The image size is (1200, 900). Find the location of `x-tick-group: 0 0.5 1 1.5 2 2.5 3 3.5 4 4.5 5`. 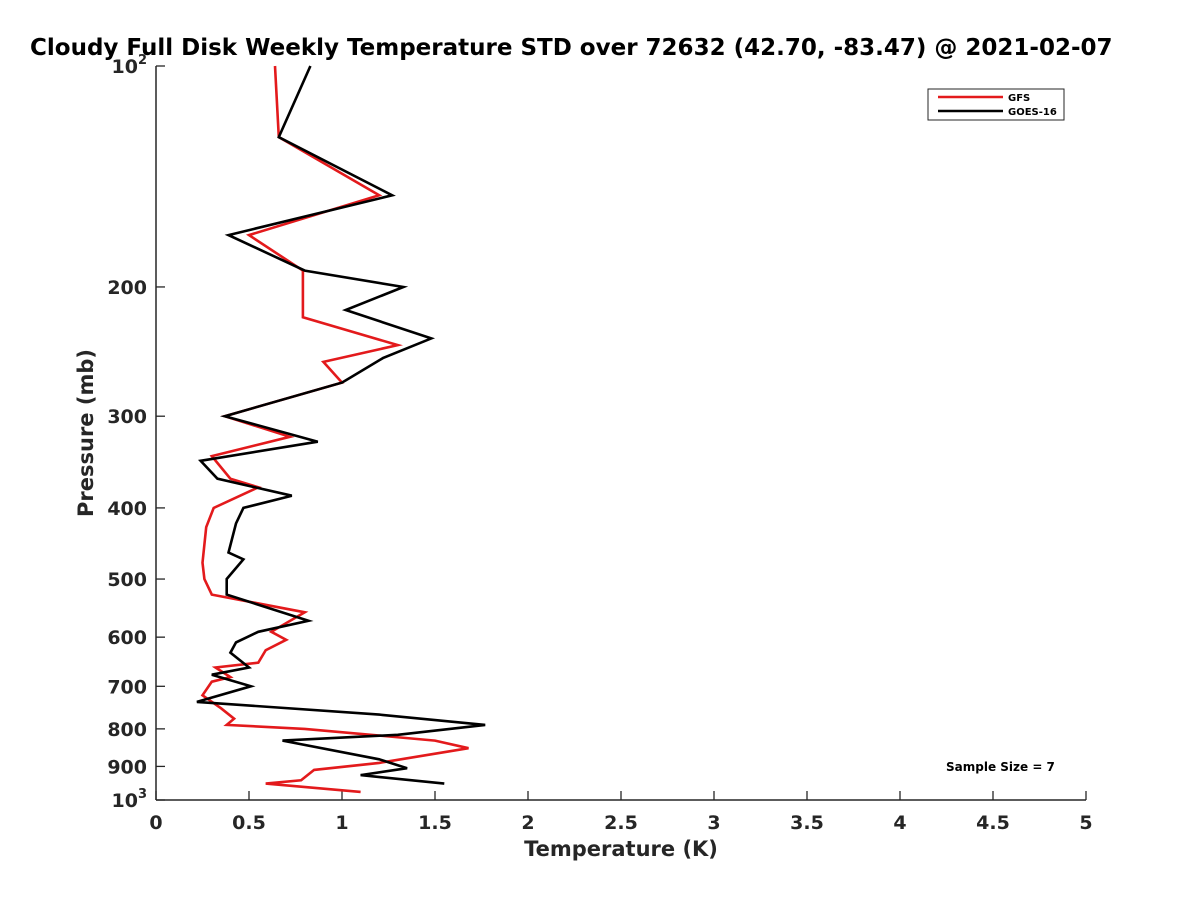

x-tick-group: 0 0.5 1 1.5 2 2.5 3 3.5 4 4.5 5 is located at coordinates (621, 812).